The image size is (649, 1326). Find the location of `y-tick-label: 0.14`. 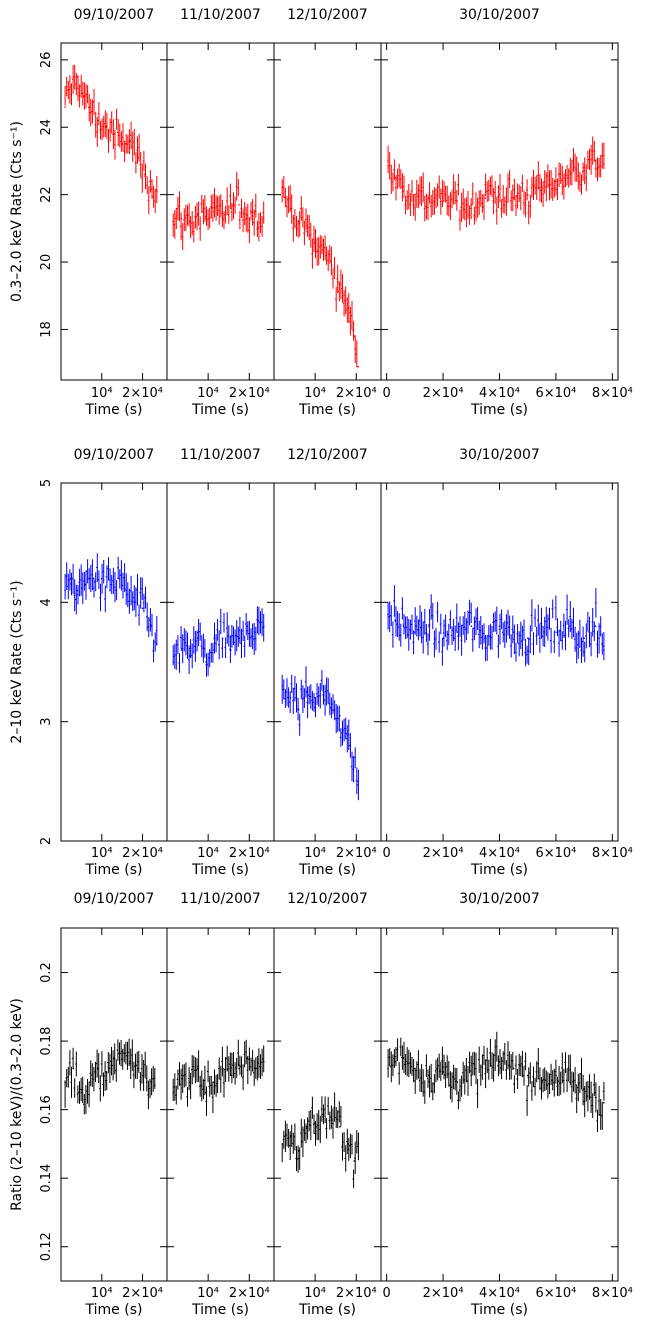

y-tick-label: 0.14 is located at coordinates (46, 1178).